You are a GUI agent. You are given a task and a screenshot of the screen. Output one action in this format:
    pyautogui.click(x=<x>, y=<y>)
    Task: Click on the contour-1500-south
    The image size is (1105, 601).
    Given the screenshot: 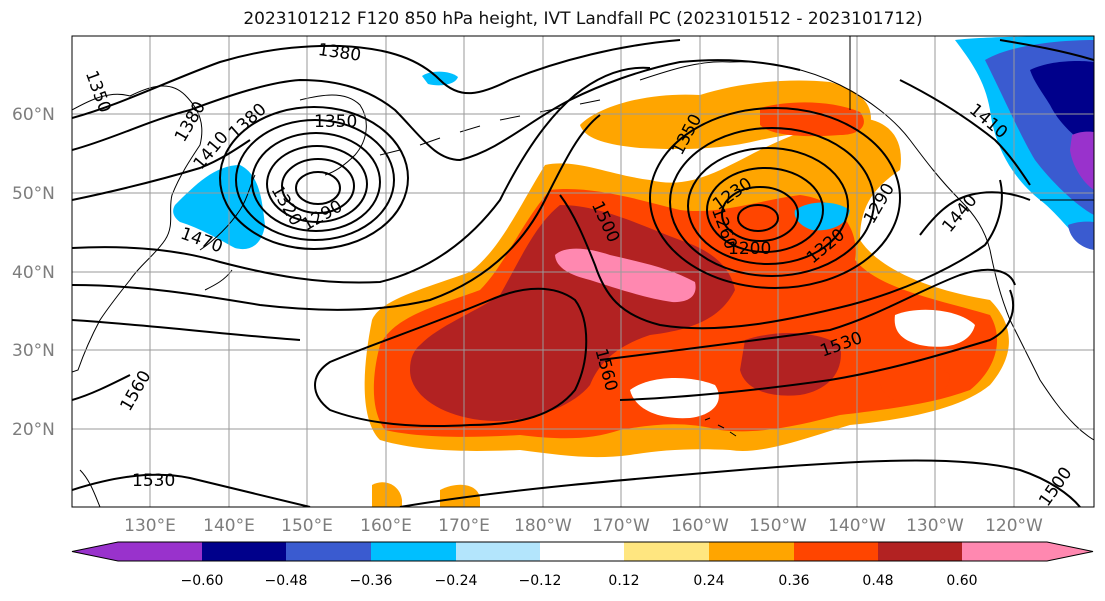 What is the action you would take?
    pyautogui.click(x=740, y=483)
    